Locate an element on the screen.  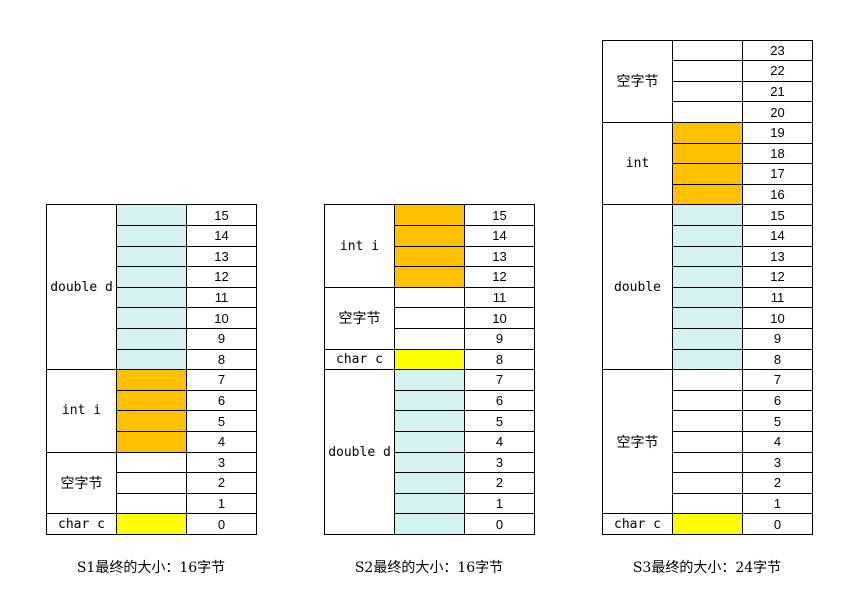
member-label: double is located at coordinates (637, 287).